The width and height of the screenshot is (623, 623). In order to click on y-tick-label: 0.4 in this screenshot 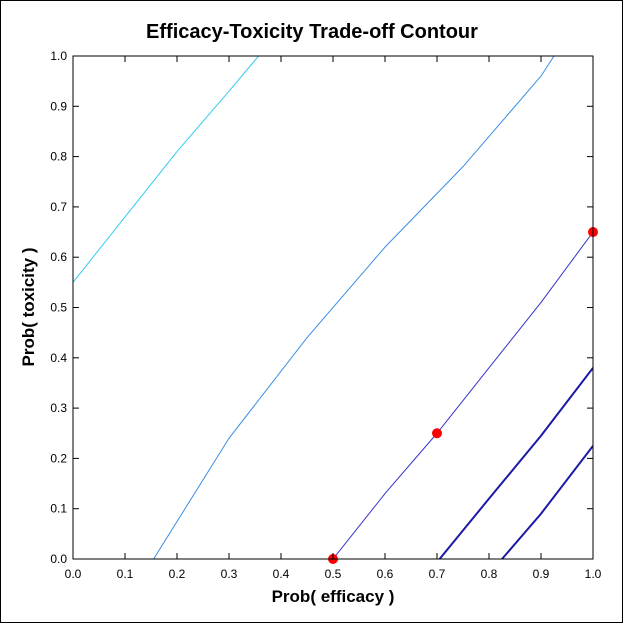, I will do `click(58, 358)`.